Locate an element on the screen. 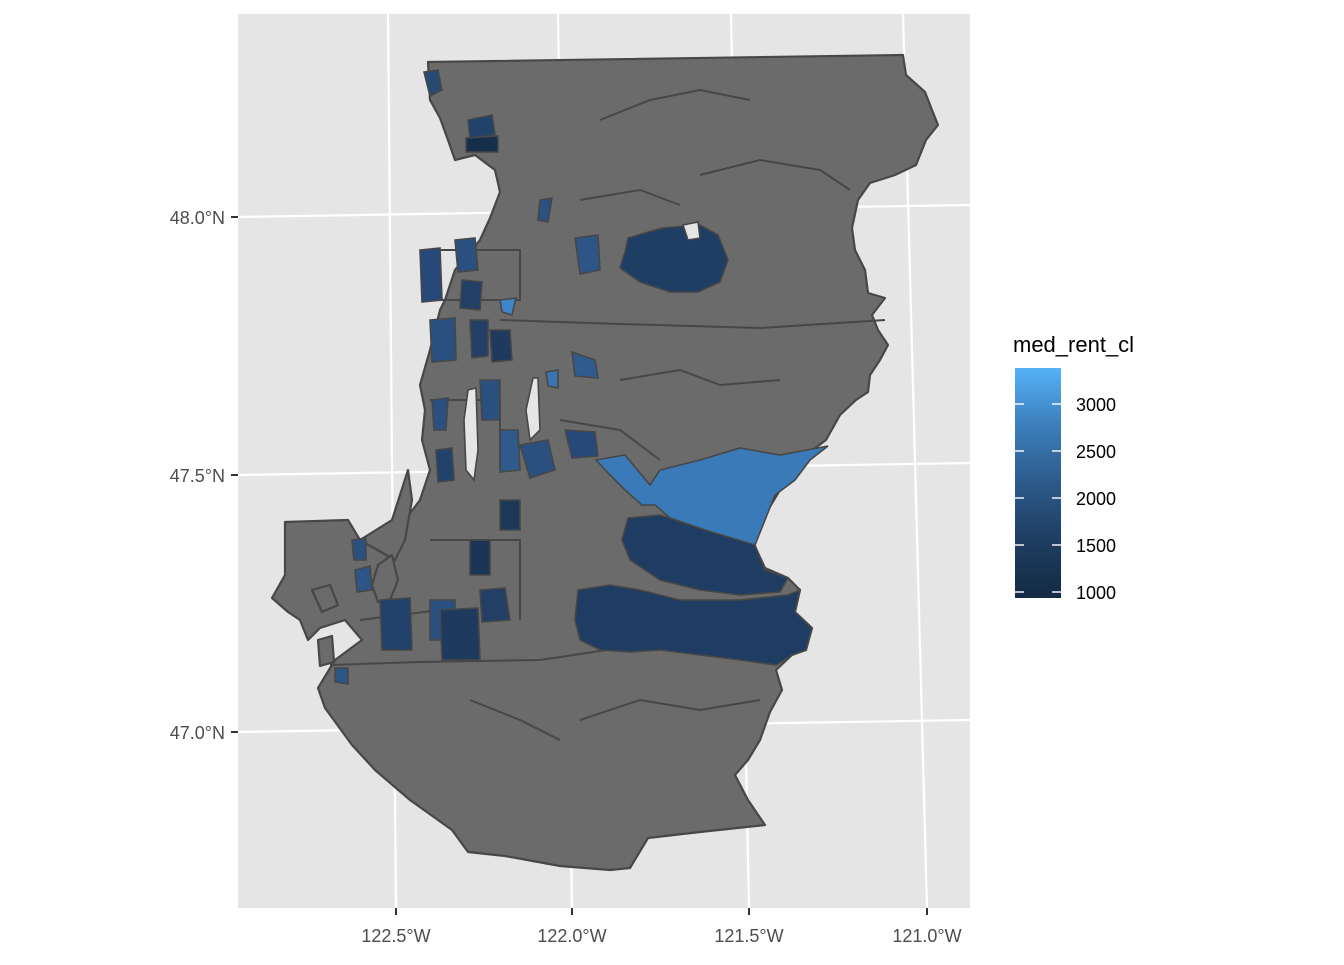 Image resolution: width=1344 pixels, height=965 pixels. lon-label-122-0: 122.0°W is located at coordinates (571, 936).